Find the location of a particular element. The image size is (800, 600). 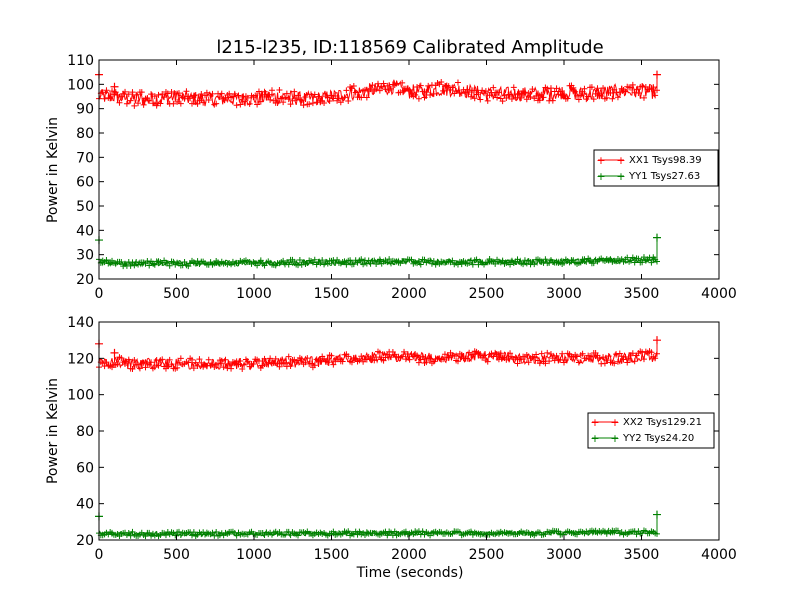

bottom-y-tick-label: 100 is located at coordinates (80, 396).